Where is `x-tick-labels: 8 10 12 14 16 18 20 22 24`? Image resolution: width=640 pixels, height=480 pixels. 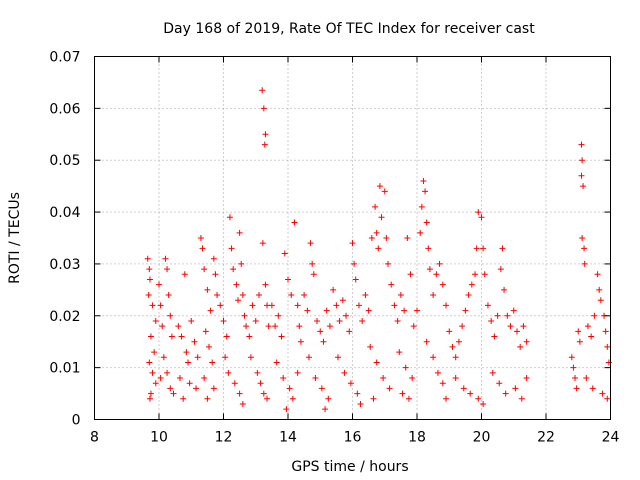
x-tick-labels: 8 10 12 14 16 18 20 22 24 is located at coordinates (354, 438).